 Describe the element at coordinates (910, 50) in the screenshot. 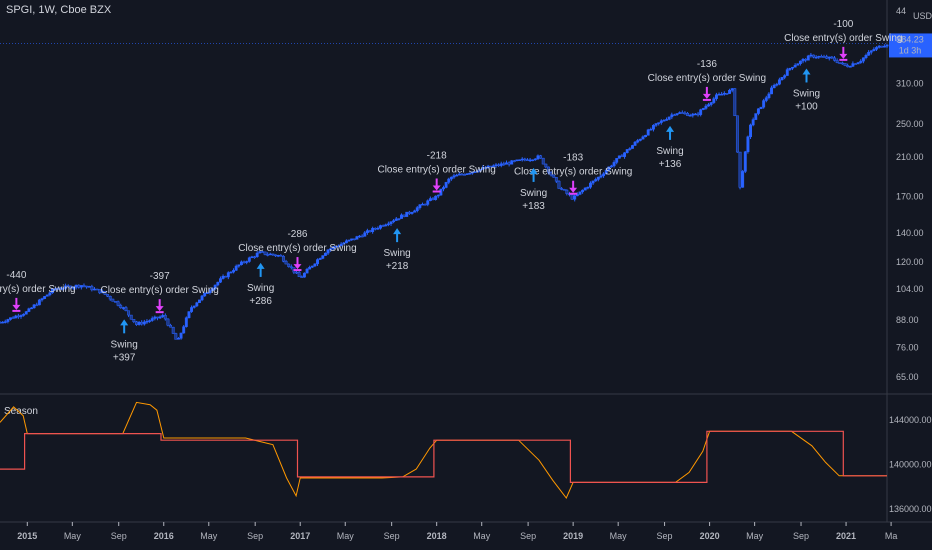

I see `last-price-countdown: 1d 3h` at that location.